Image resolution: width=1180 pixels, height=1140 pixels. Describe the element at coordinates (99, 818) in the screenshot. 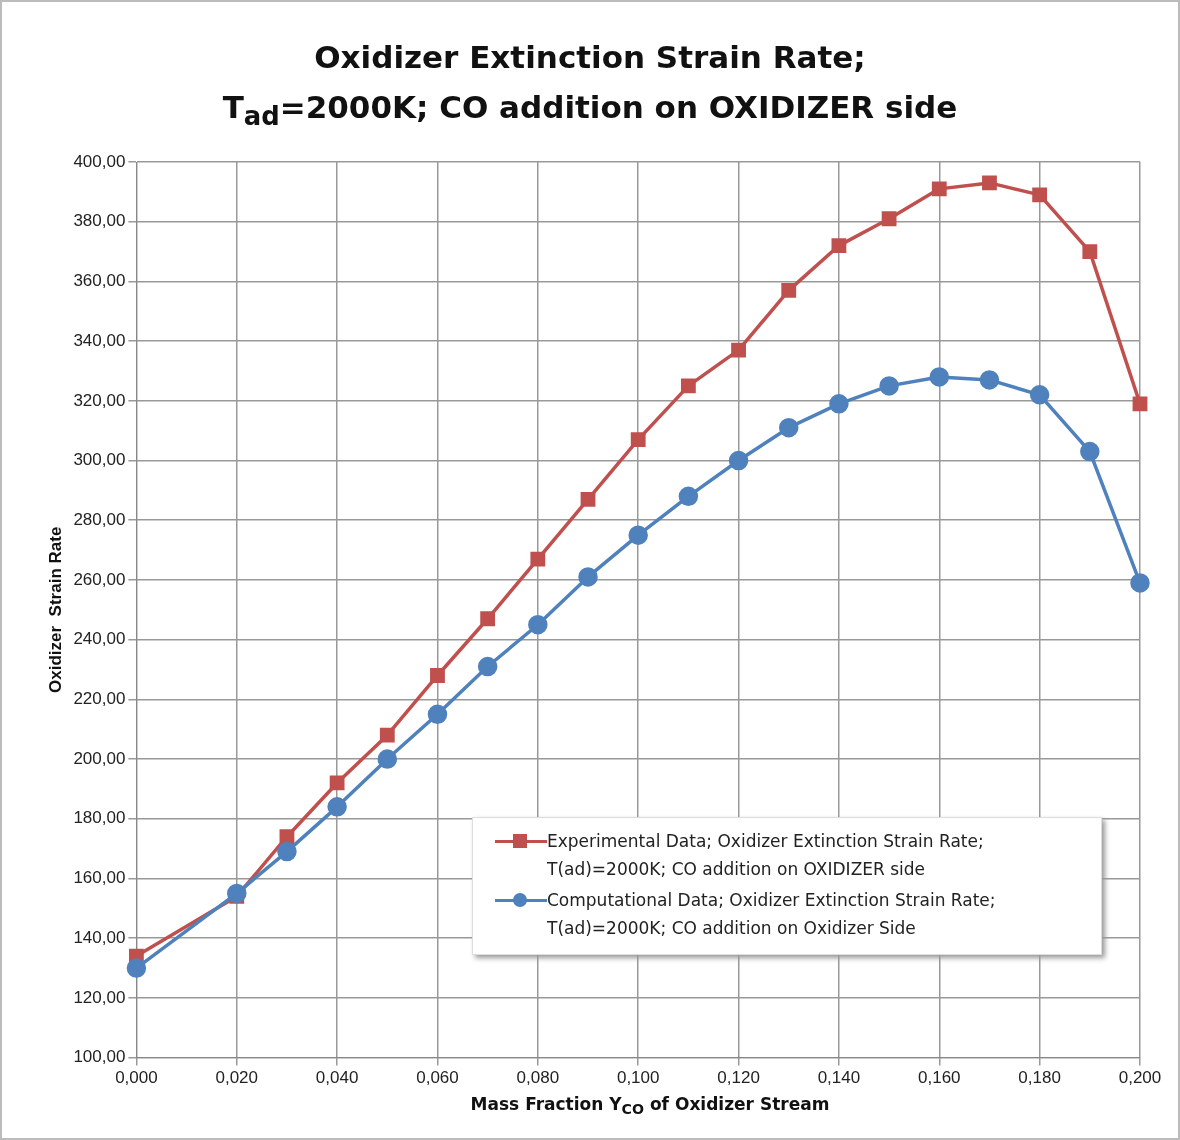

I see `y-tick-label: 180,00` at that location.